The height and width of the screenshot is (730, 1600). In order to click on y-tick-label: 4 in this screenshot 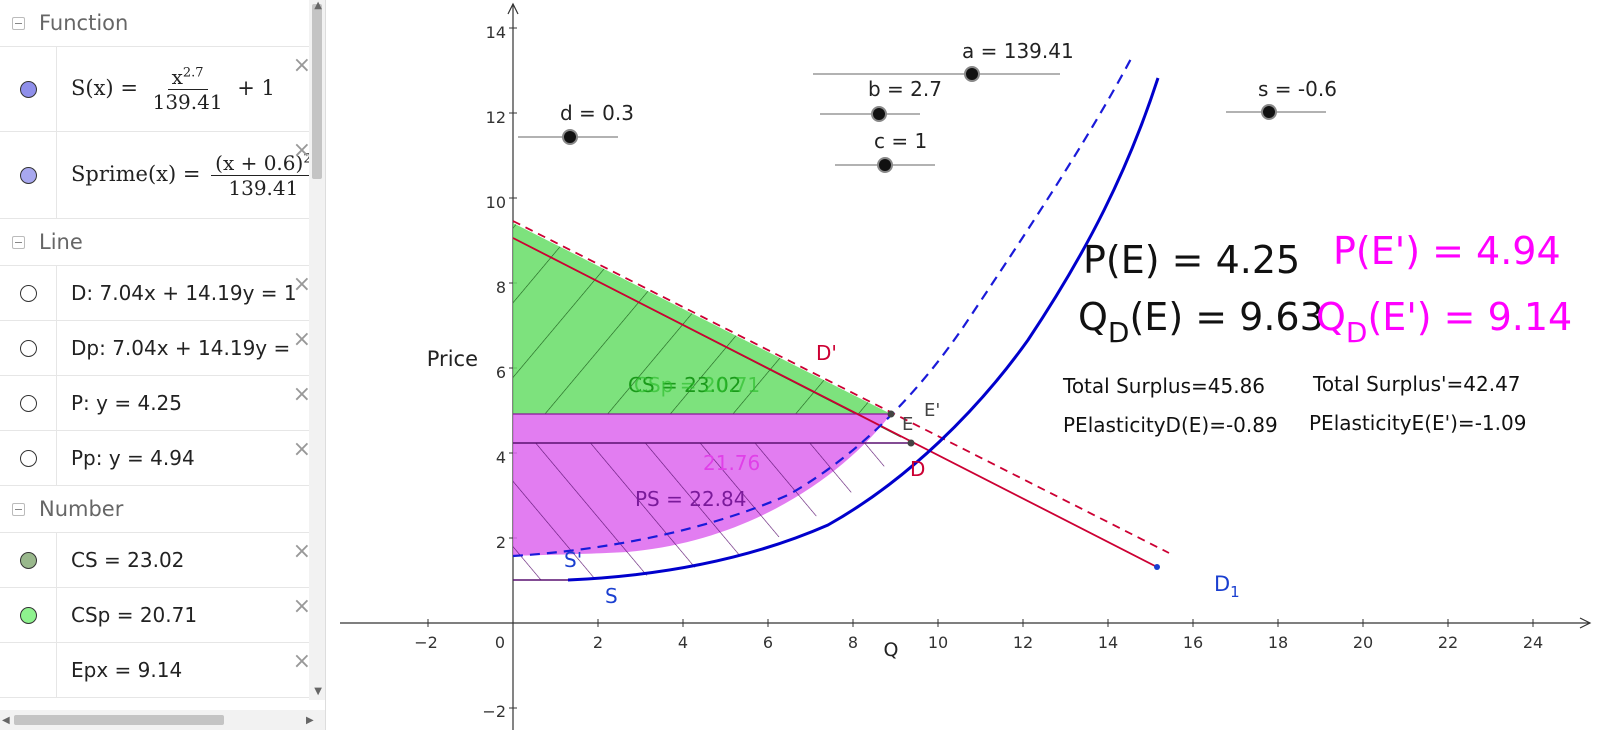, I will do `click(501, 457)`.